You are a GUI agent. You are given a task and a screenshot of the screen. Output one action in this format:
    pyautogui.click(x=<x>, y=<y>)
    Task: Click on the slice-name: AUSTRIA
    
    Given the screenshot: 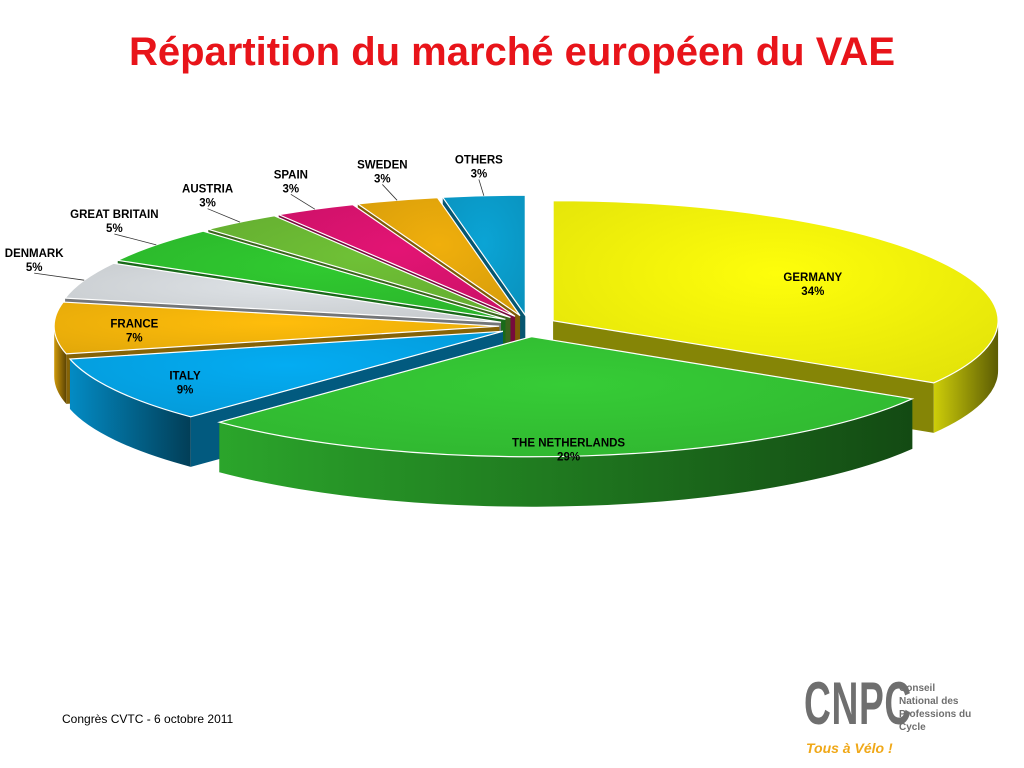 What is the action you would take?
    pyautogui.click(x=207, y=190)
    